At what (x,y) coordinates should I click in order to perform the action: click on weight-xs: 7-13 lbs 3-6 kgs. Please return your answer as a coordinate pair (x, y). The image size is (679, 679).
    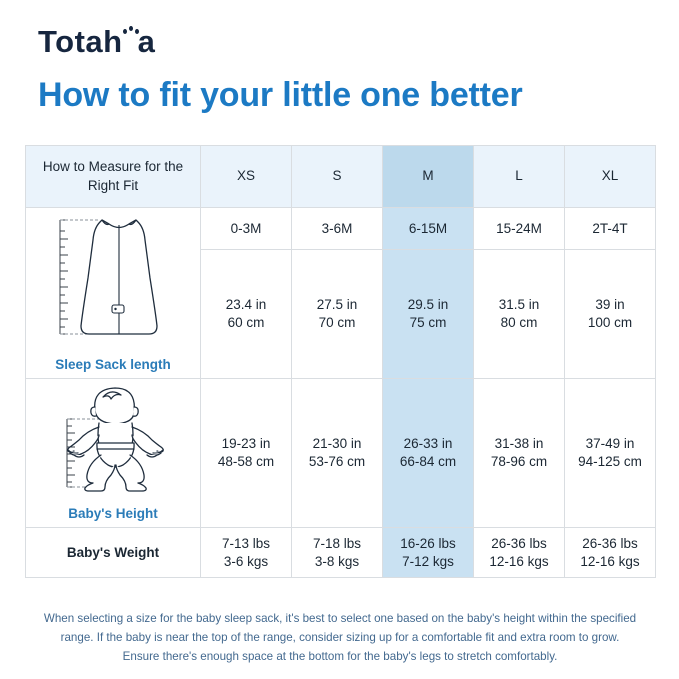
    Looking at the image, I should click on (246, 553).